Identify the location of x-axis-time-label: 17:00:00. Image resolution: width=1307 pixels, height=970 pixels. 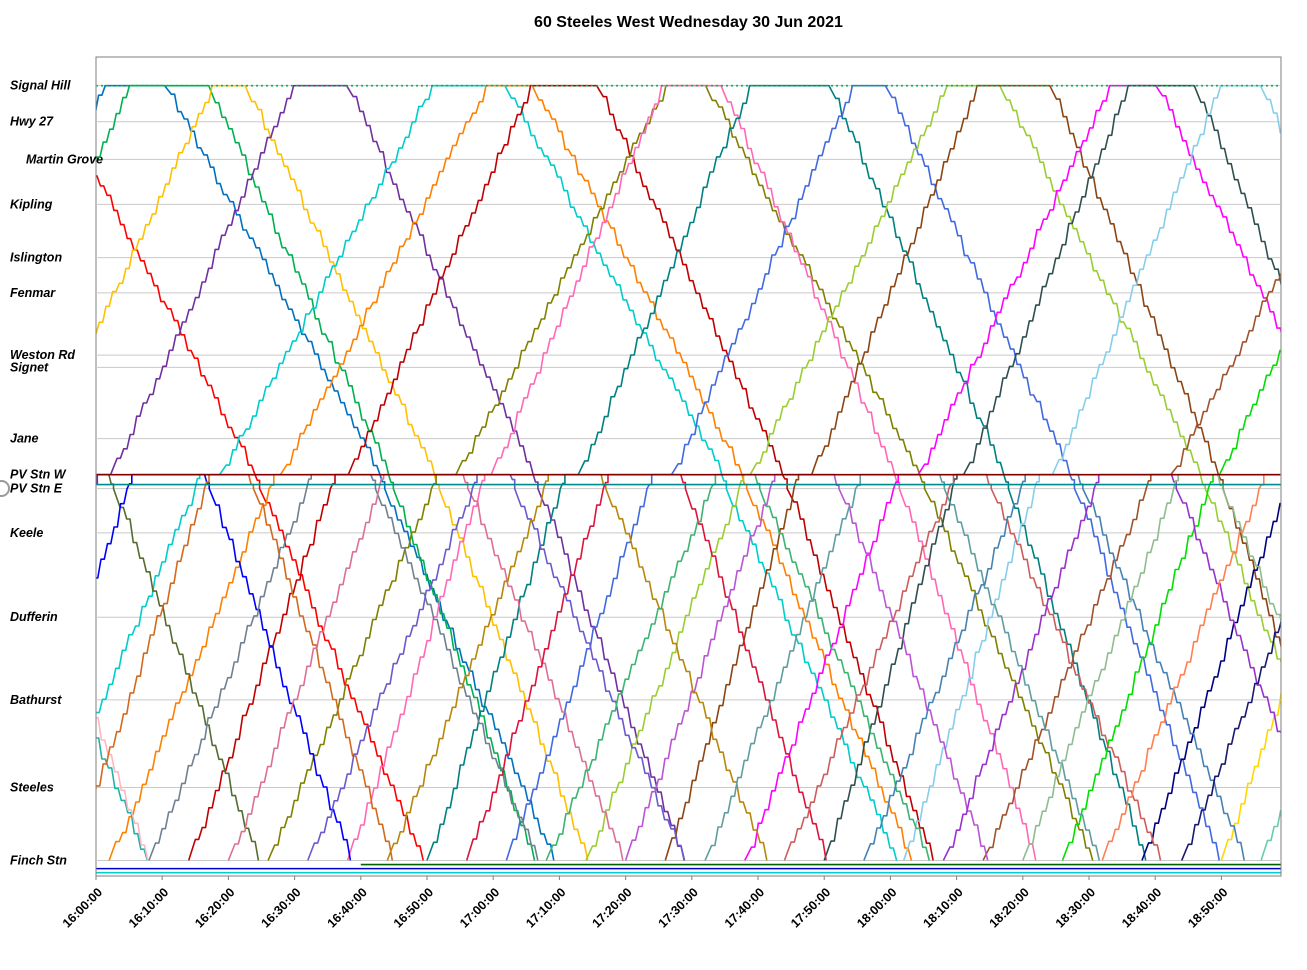
(479, 907).